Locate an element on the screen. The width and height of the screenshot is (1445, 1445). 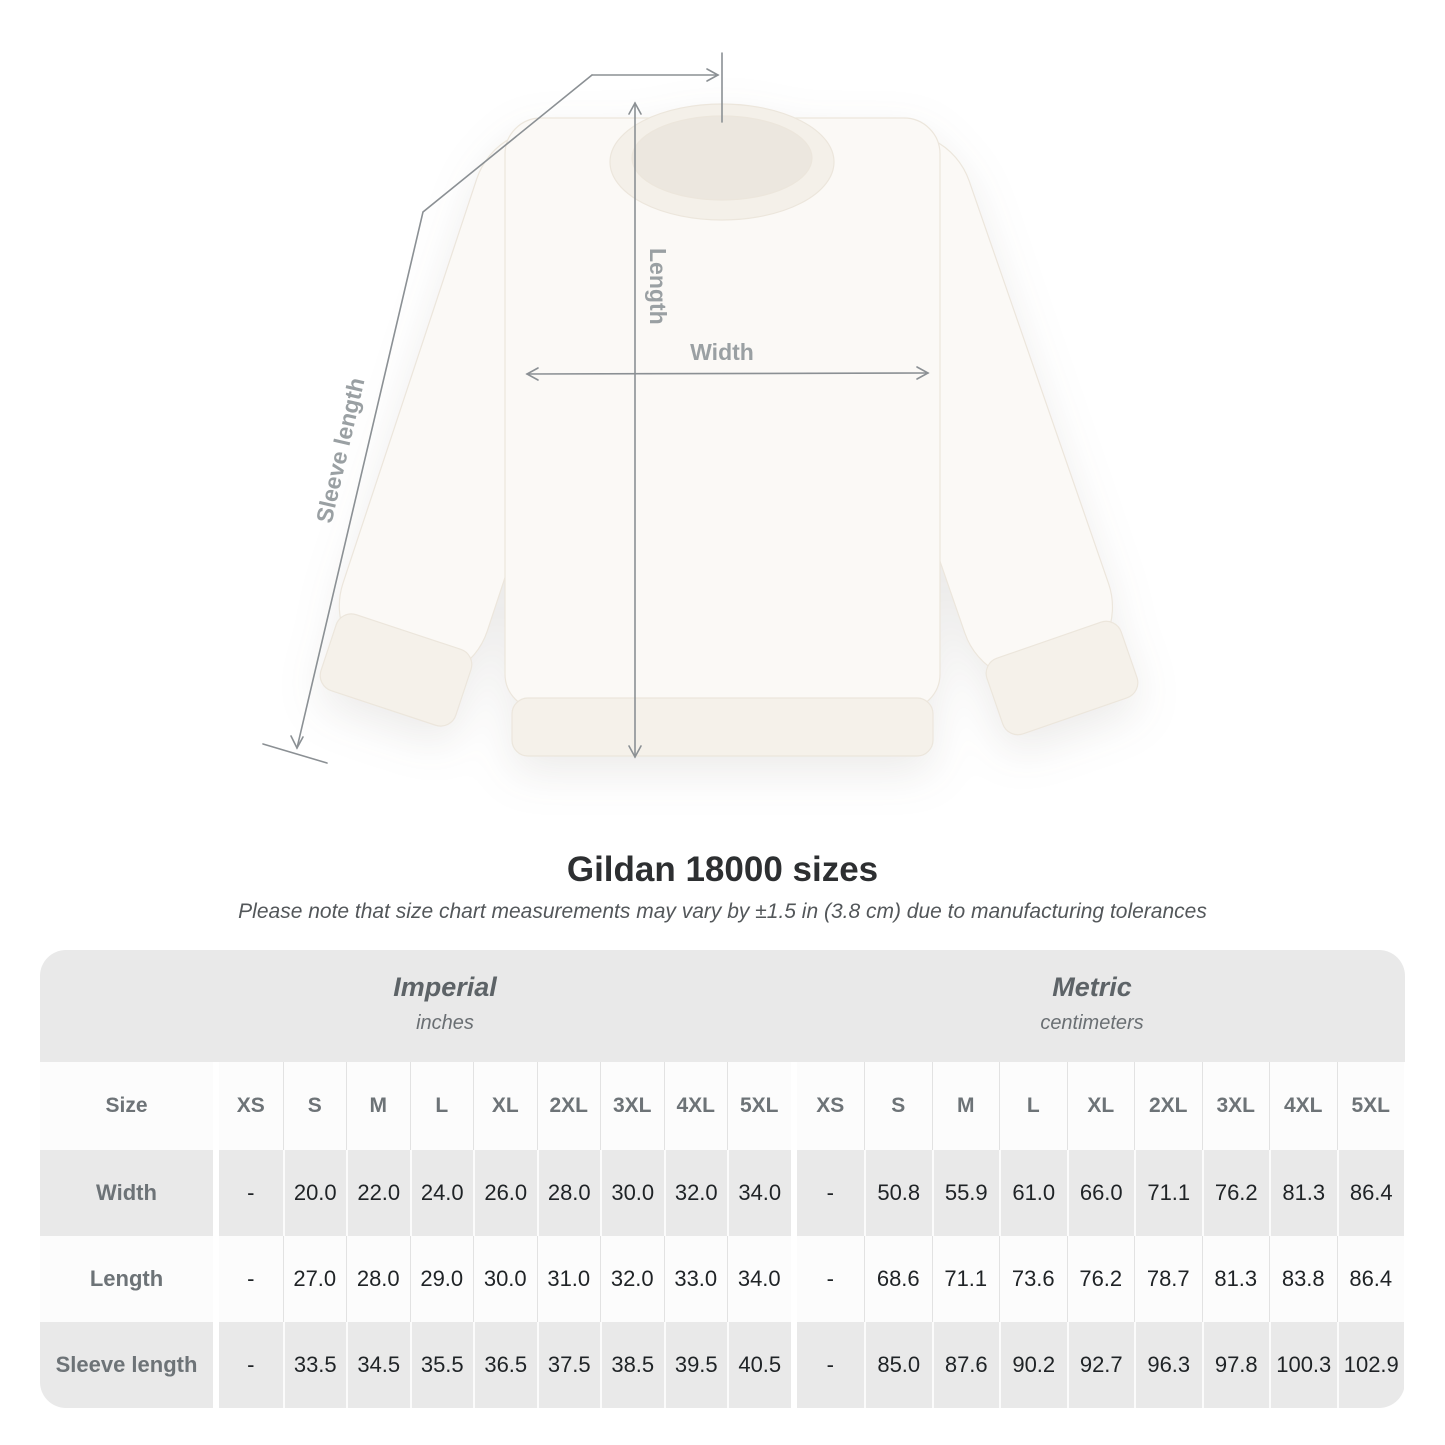
value-cell-imperial-text: 27.0 is located at coordinates (315, 1278).